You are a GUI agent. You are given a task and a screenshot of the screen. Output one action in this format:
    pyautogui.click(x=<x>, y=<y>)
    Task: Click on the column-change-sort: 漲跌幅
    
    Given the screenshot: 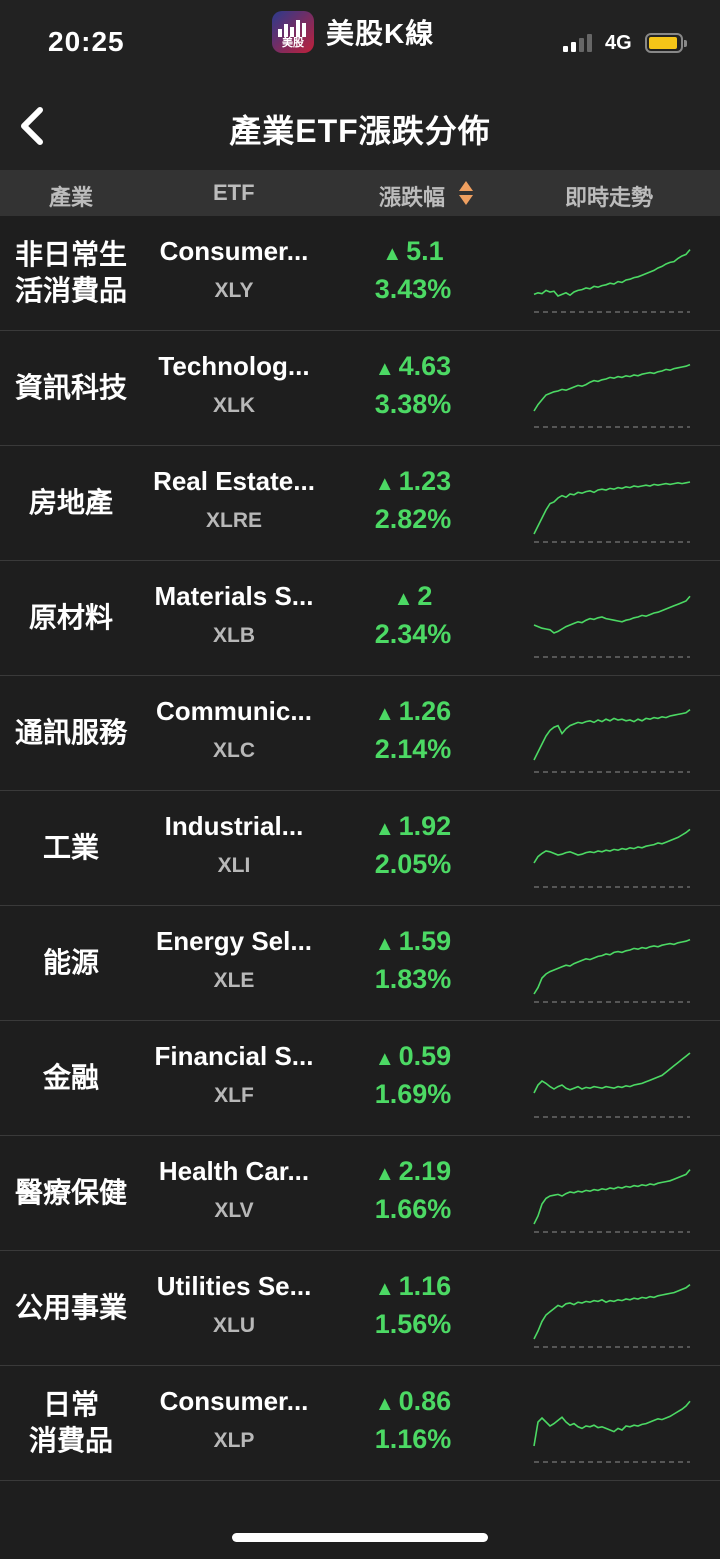 What is the action you would take?
    pyautogui.click(x=412, y=197)
    